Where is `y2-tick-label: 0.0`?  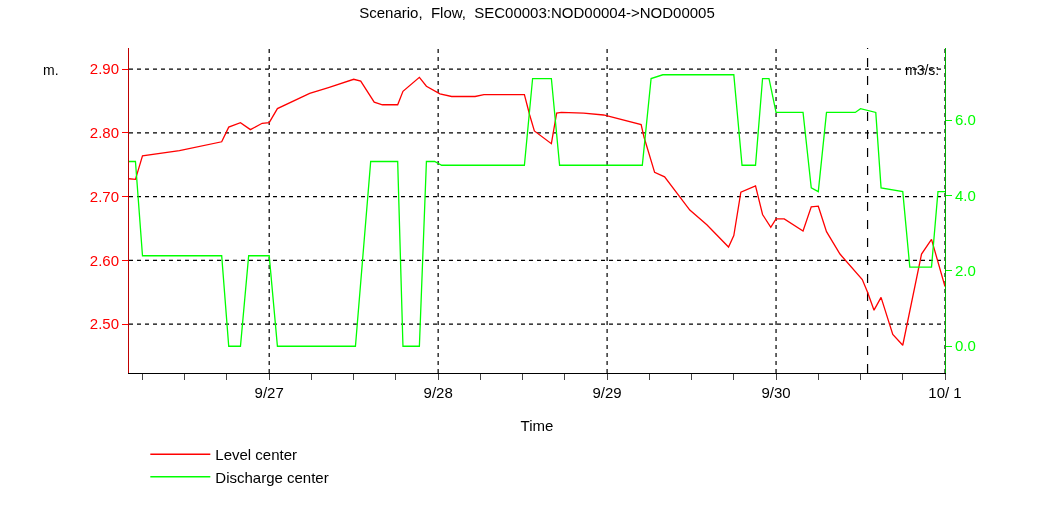 y2-tick-label: 0.0 is located at coordinates (965, 346).